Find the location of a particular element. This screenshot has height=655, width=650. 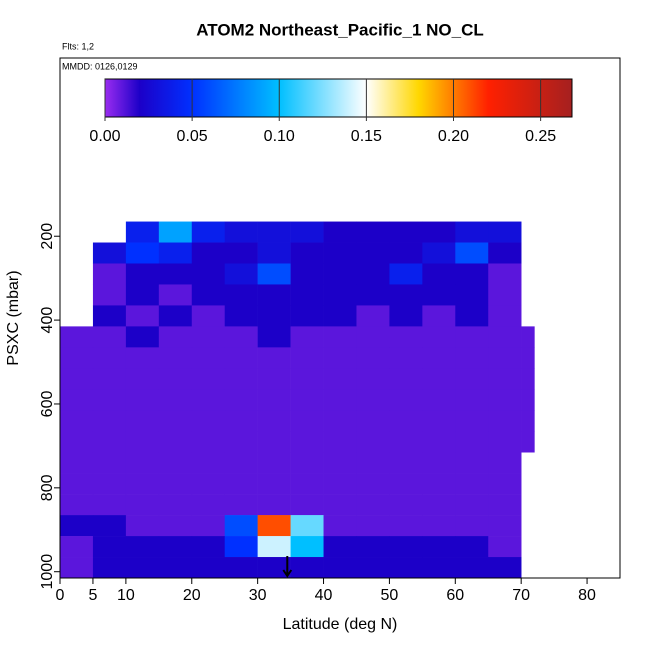

colorbar-tick-label: 0.10 is located at coordinates (279, 136).